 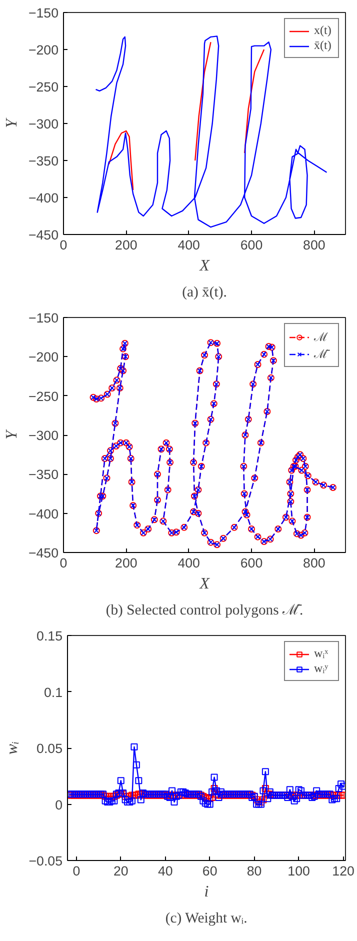 What do you see at coordinates (322, 668) in the screenshot?
I see `legend-label: wᵢʸ` at bounding box center [322, 668].